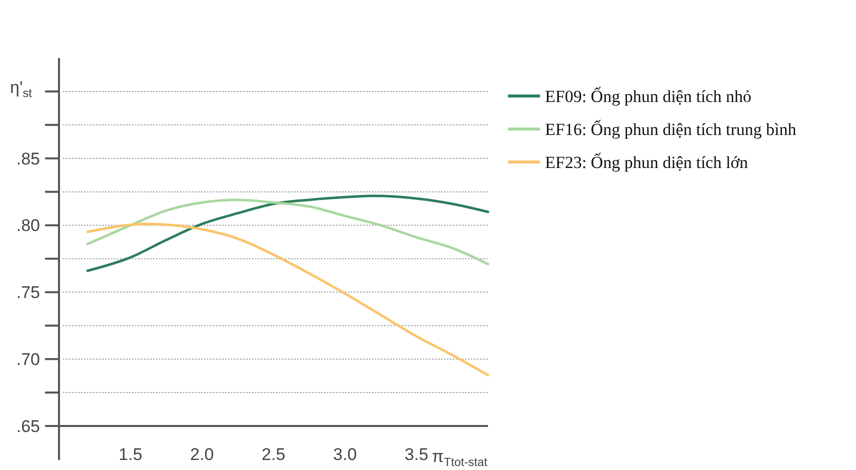 This screenshot has height=470, width=856. What do you see at coordinates (202, 454) in the screenshot?
I see `x-tick-label: 2.0` at bounding box center [202, 454].